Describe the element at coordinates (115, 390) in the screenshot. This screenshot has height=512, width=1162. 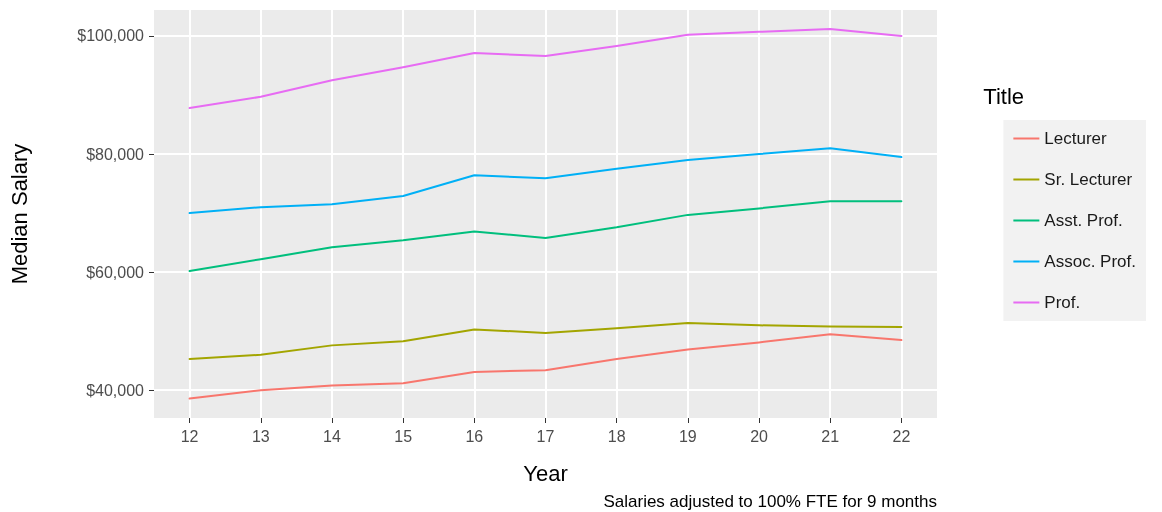
I see `y-tick-label: $40,000` at that location.